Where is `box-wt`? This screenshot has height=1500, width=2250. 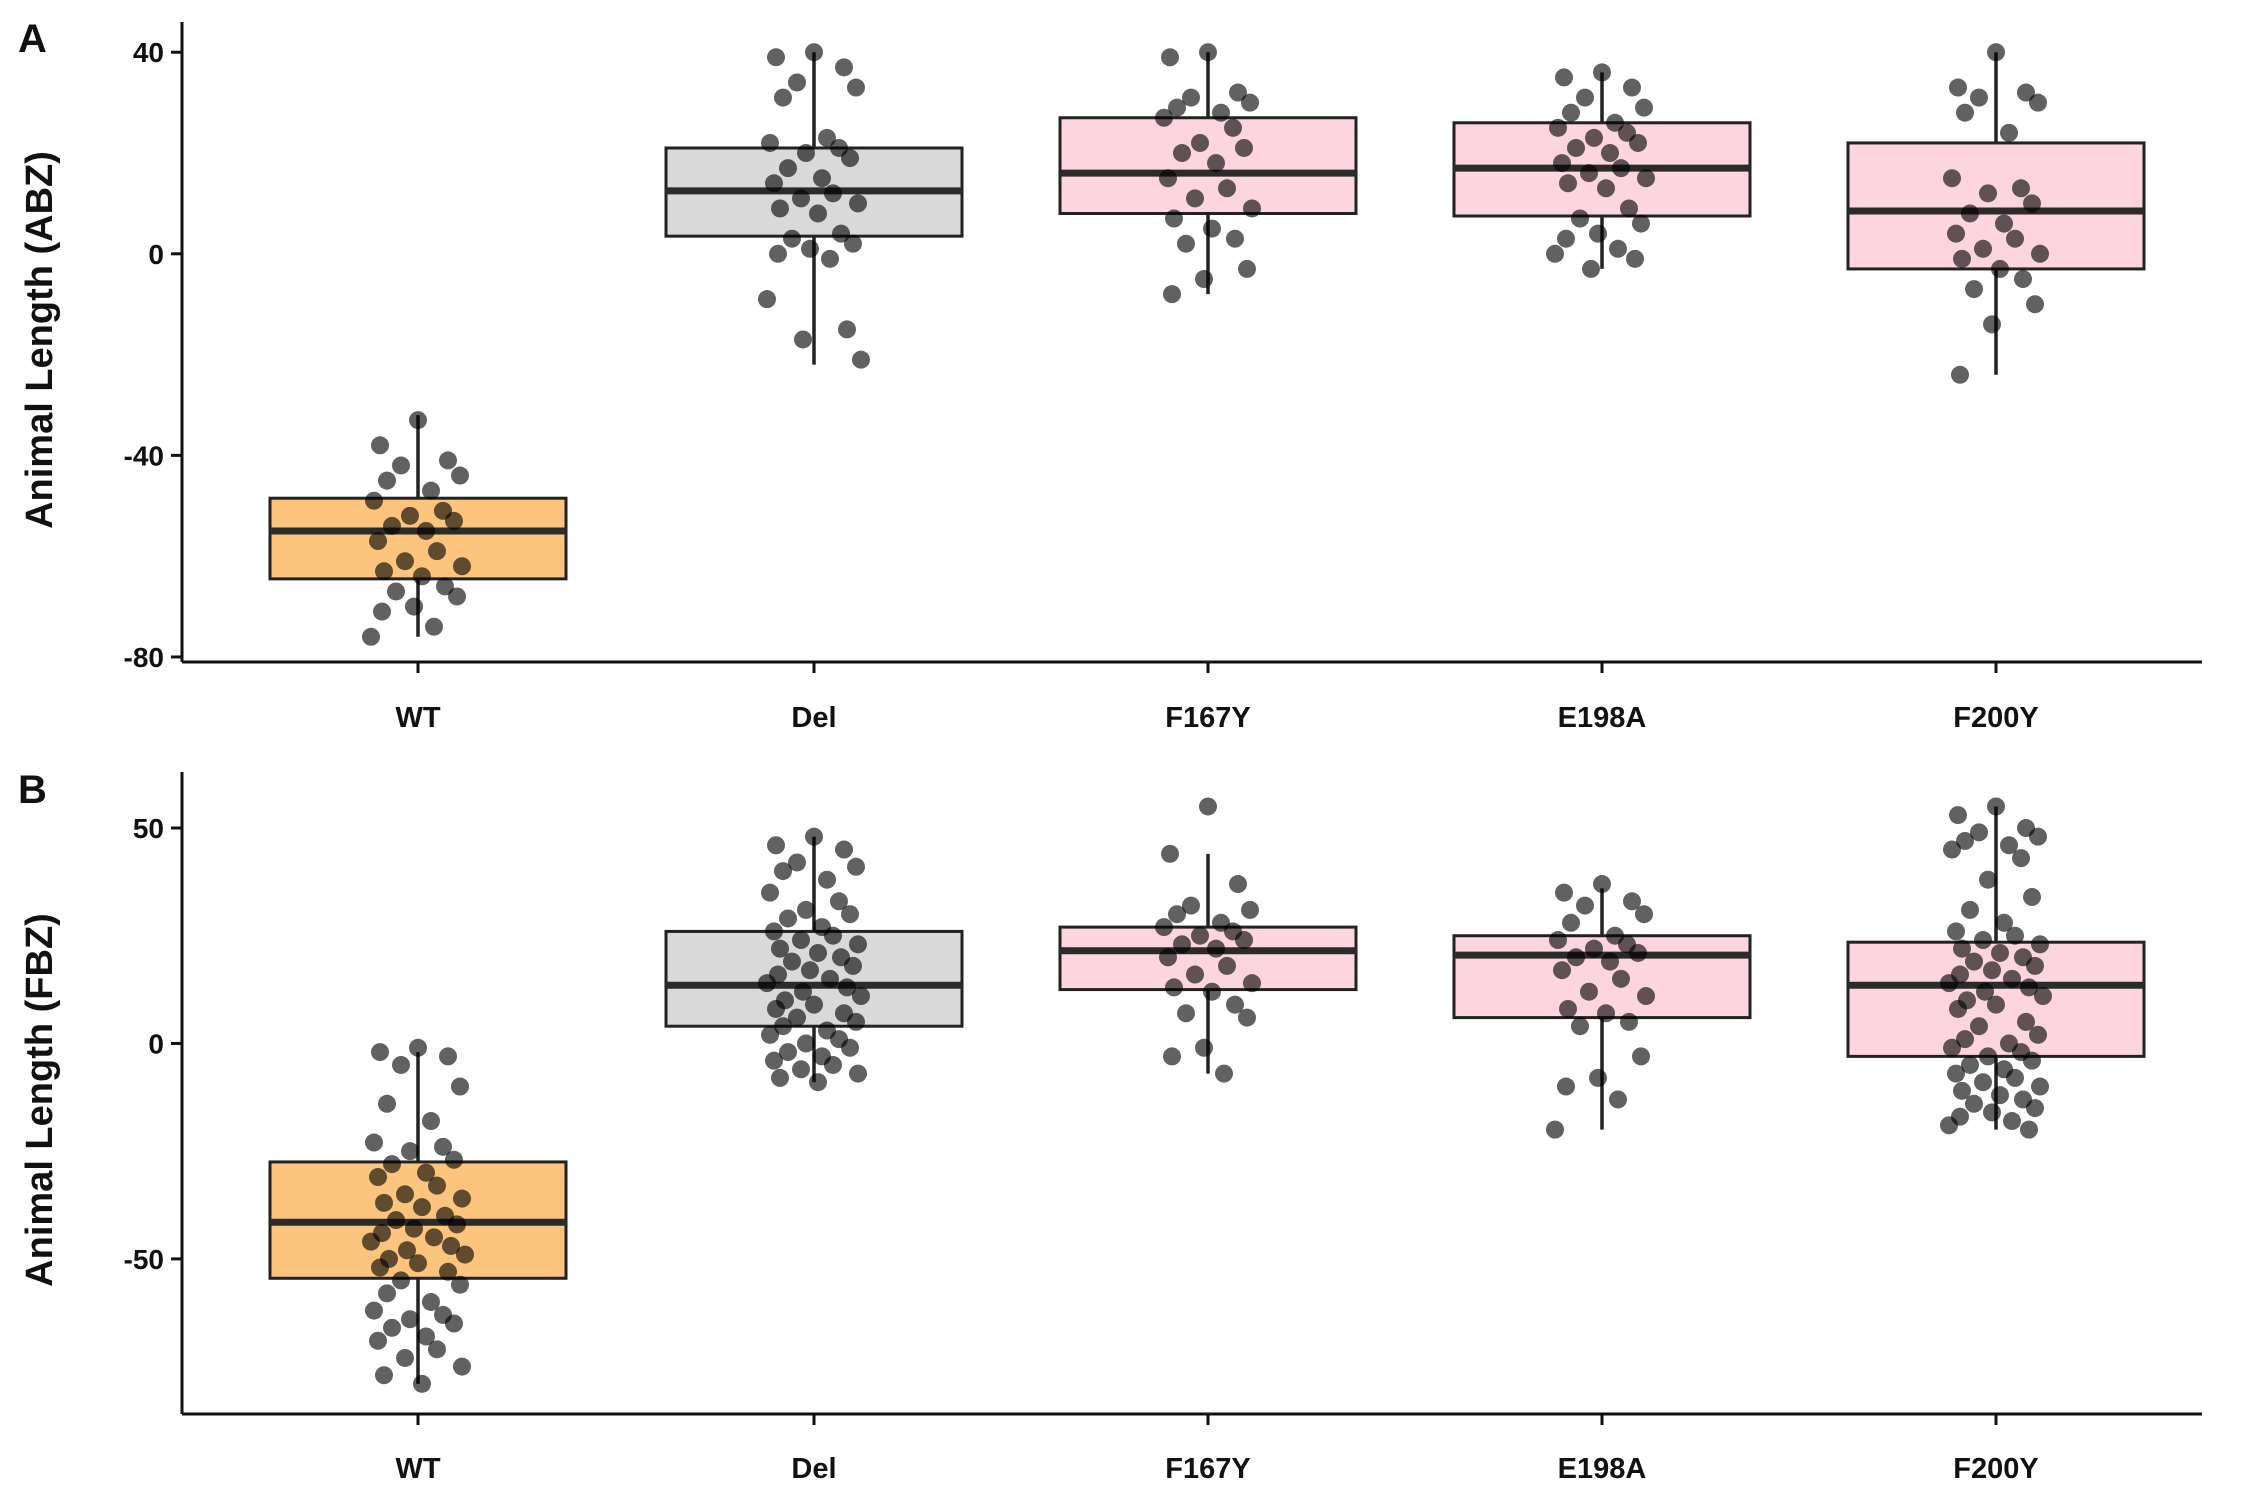 box-wt is located at coordinates (418, 538).